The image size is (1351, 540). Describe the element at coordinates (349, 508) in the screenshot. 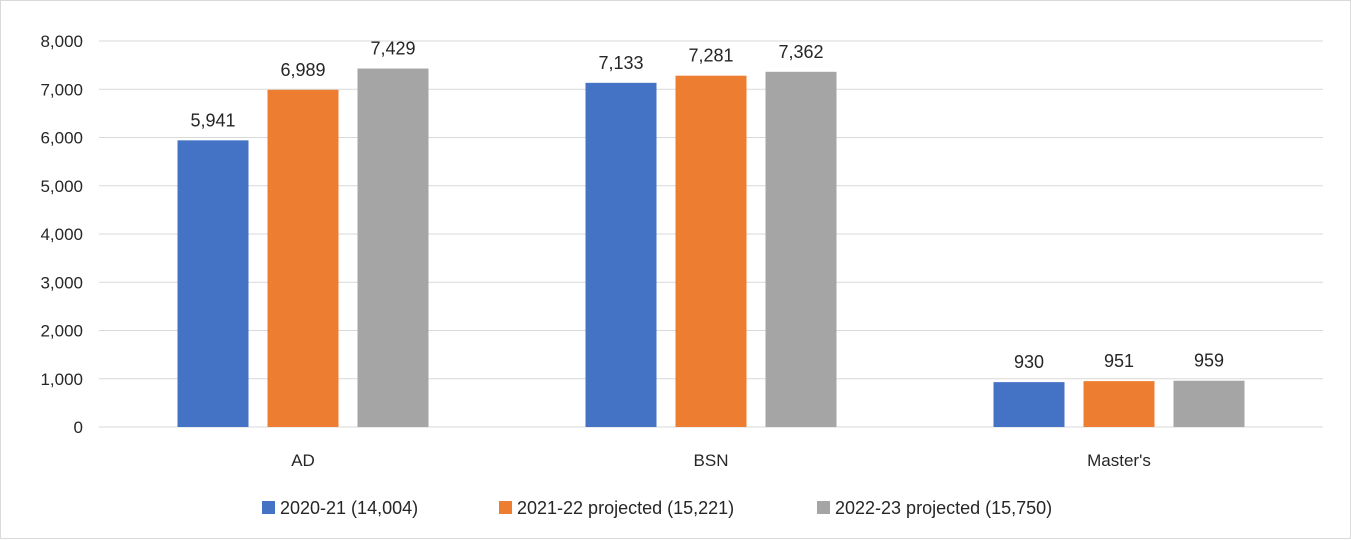

I see `legend-entry: 2020-21 (14,004)` at that location.